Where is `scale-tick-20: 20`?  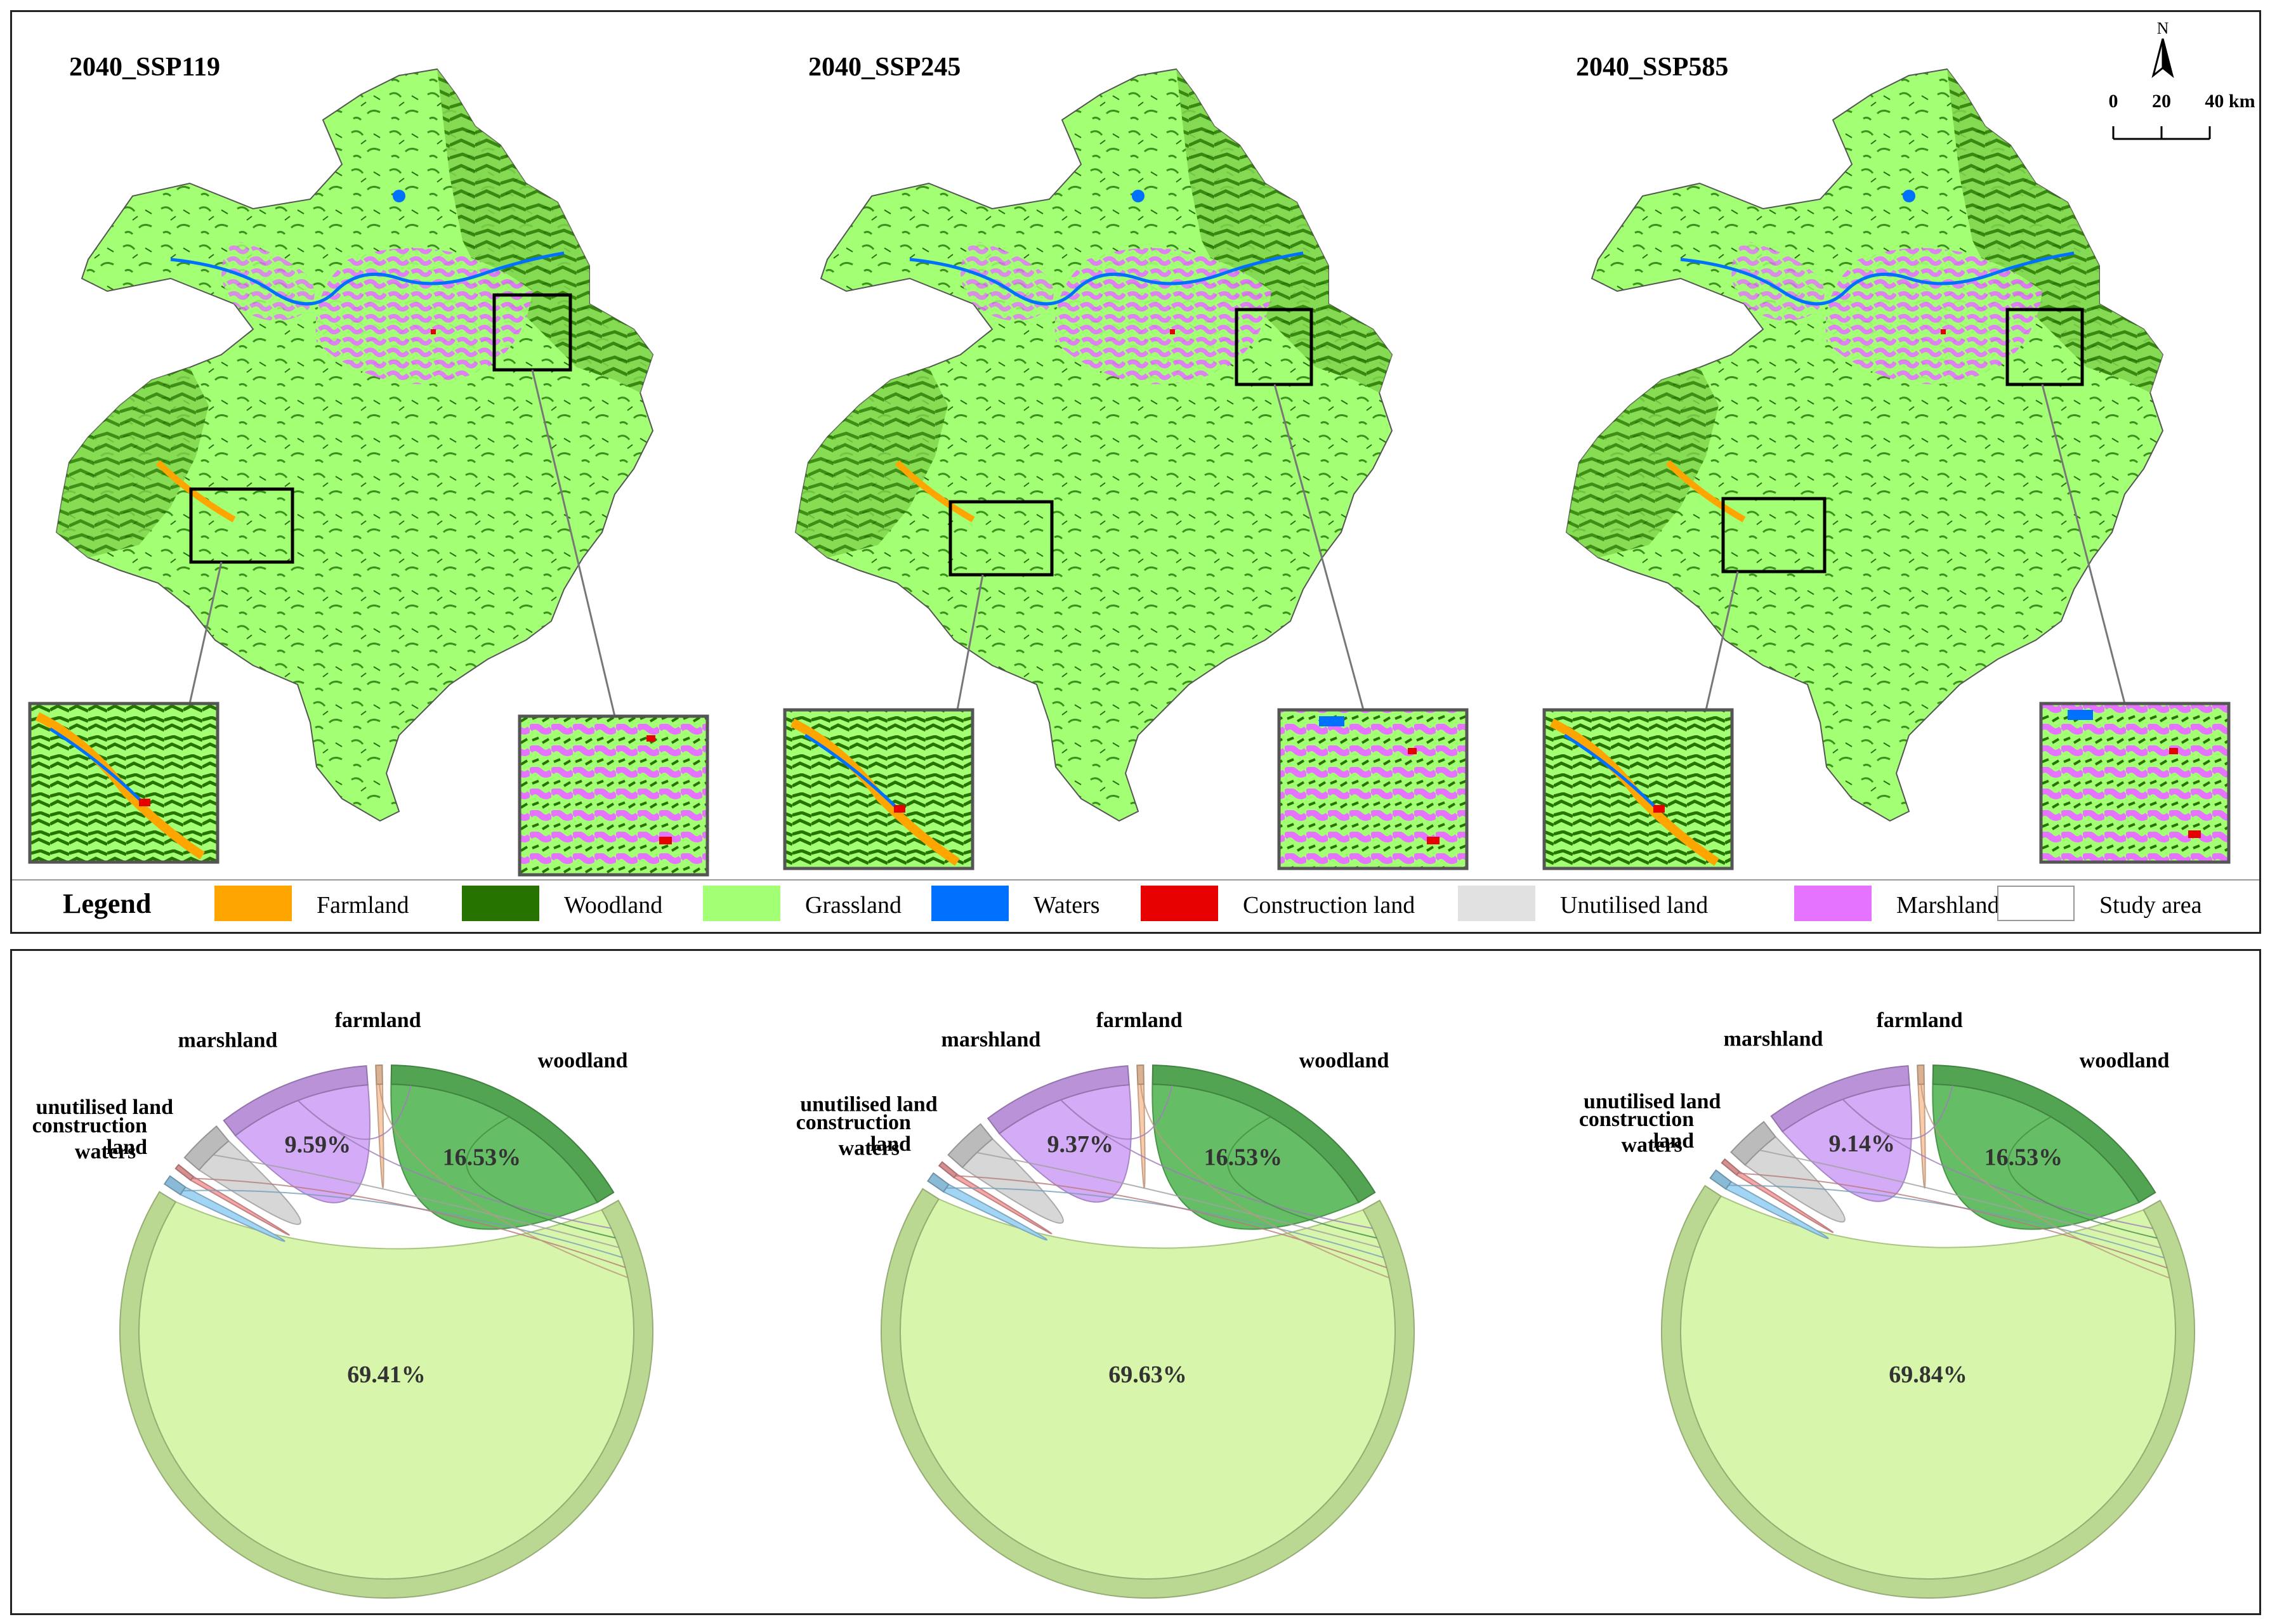
scale-tick-20: 20 is located at coordinates (2161, 101).